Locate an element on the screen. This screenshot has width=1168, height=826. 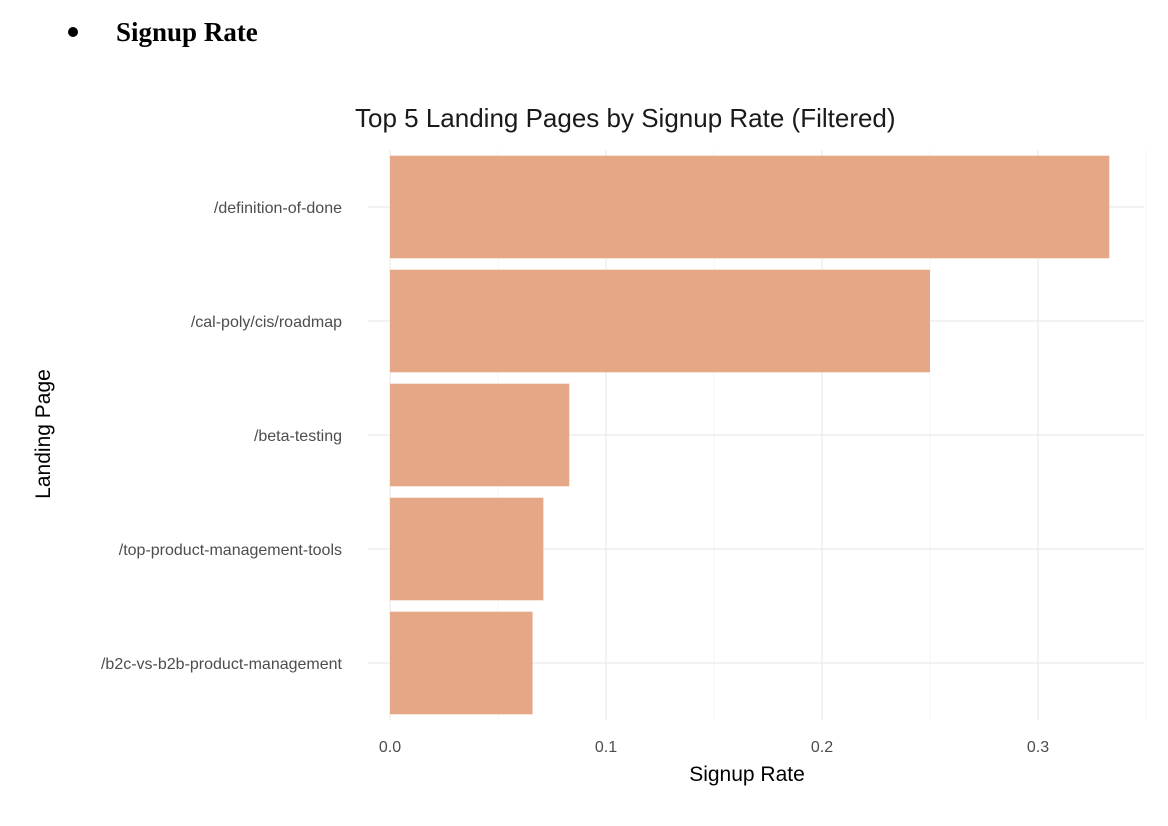
y-tick-label: /b2c-vs-b2b-product-management is located at coordinates (222, 664).